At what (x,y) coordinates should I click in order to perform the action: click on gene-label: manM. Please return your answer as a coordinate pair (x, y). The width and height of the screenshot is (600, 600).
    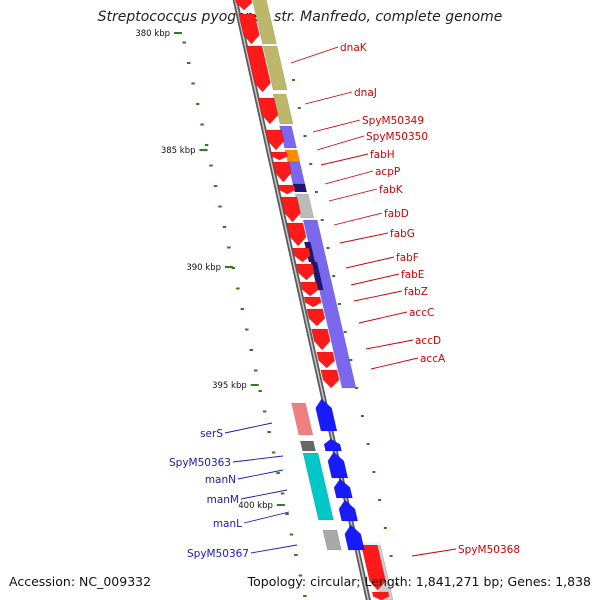
    Looking at the image, I should click on (223, 500).